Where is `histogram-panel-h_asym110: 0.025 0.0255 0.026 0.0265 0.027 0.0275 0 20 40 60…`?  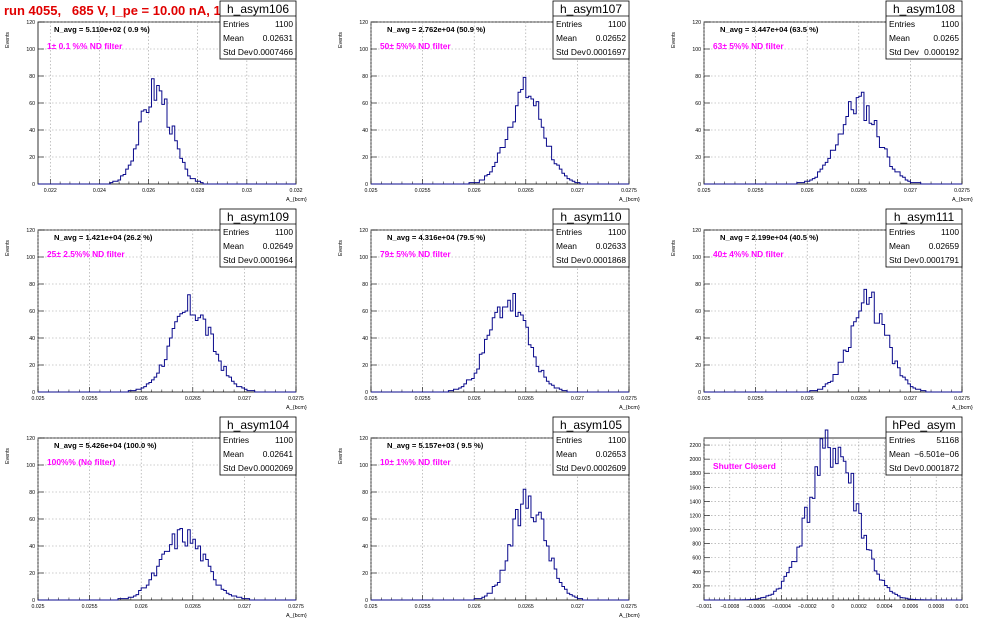
histogram-panel-h_asym110: 0.025 0.0255 0.026 0.0265 0.027 0.0275 0 20 40 60… is located at coordinates (489, 309).